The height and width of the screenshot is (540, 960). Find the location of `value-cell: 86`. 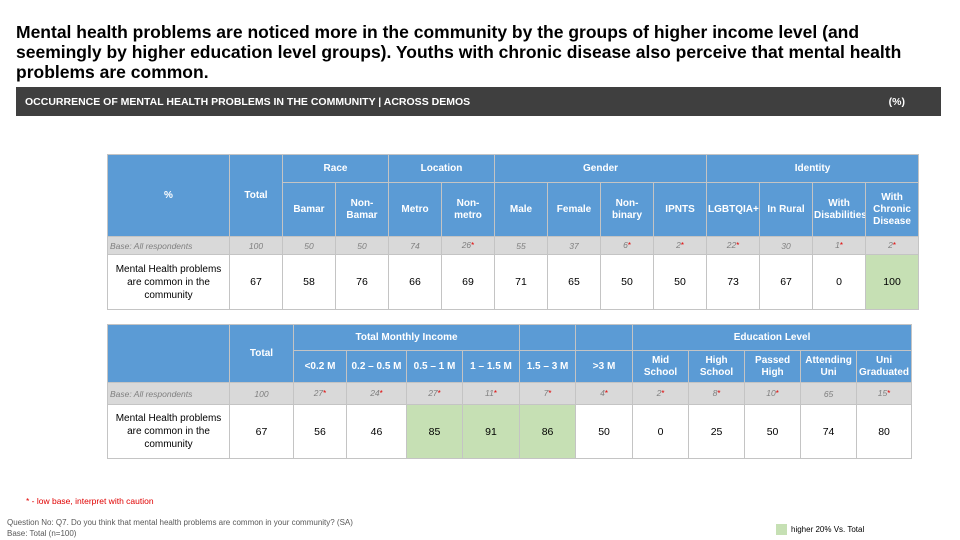

value-cell: 86 is located at coordinates (548, 431).